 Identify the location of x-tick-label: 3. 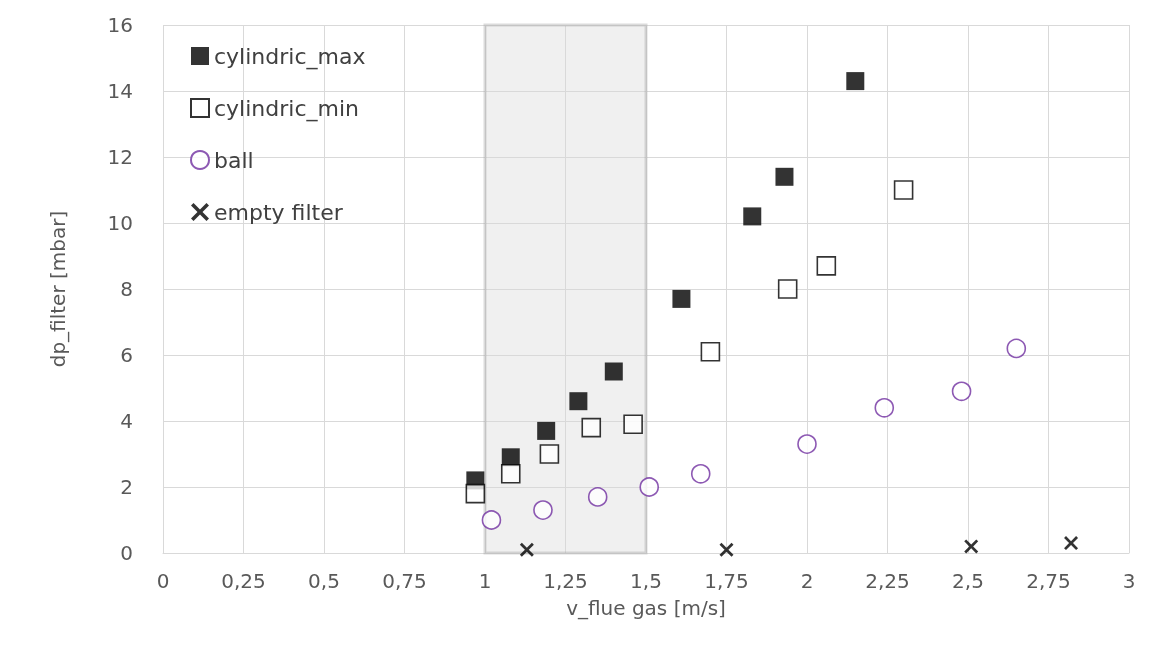
(1129, 581).